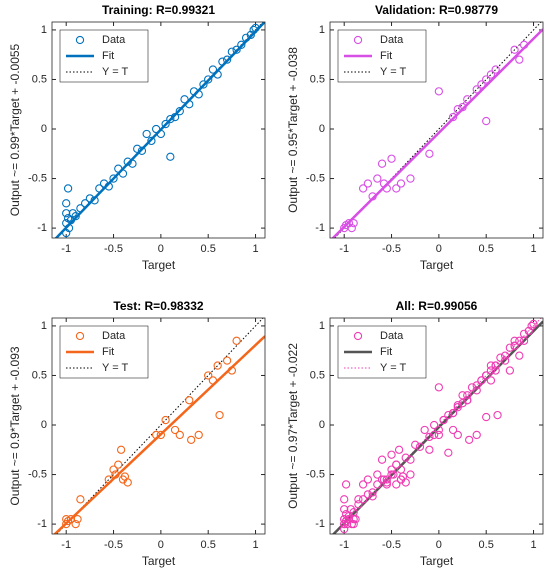  Describe the element at coordinates (37, 474) in the screenshot. I see `y-tick-label: -0.5` at that location.